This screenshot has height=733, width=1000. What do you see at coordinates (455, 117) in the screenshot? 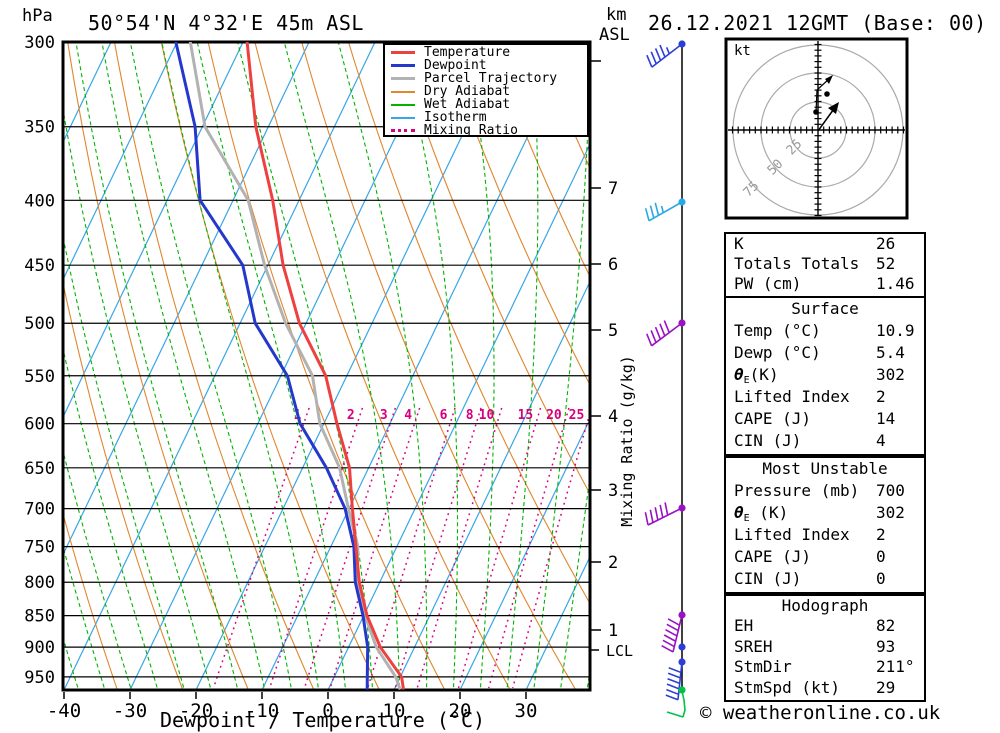
I see `legend-item-label: Isotherm` at bounding box center [455, 117].